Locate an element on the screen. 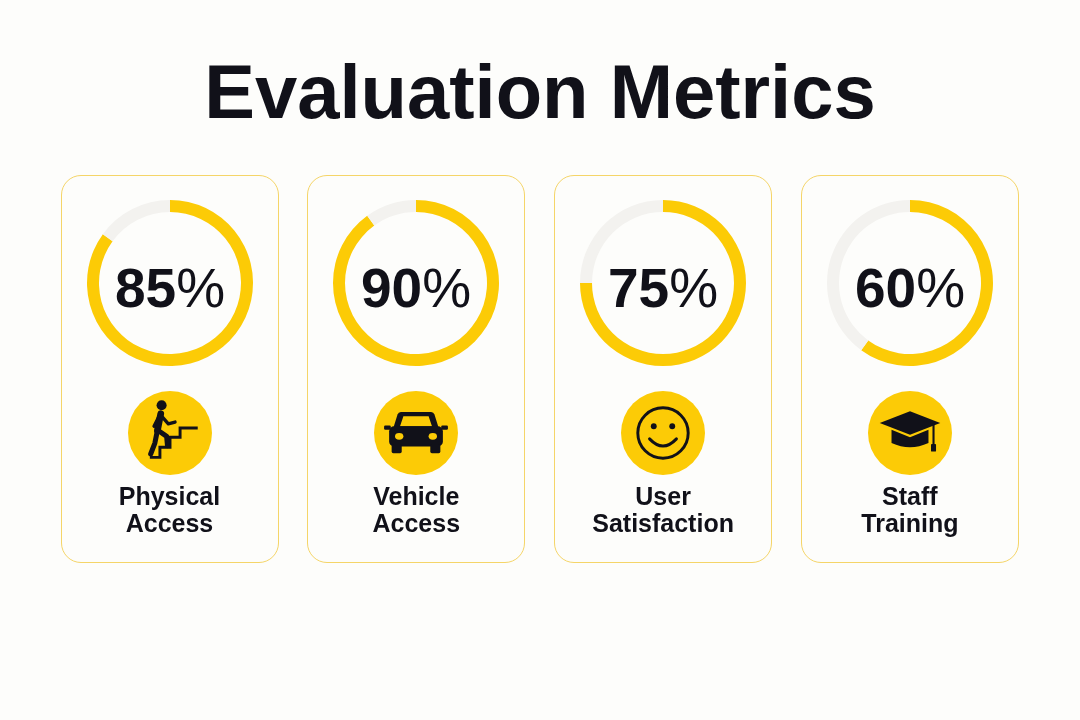 This screenshot has width=1080, height=720. text: Evaluation Metrics is located at coordinates (540, 91).